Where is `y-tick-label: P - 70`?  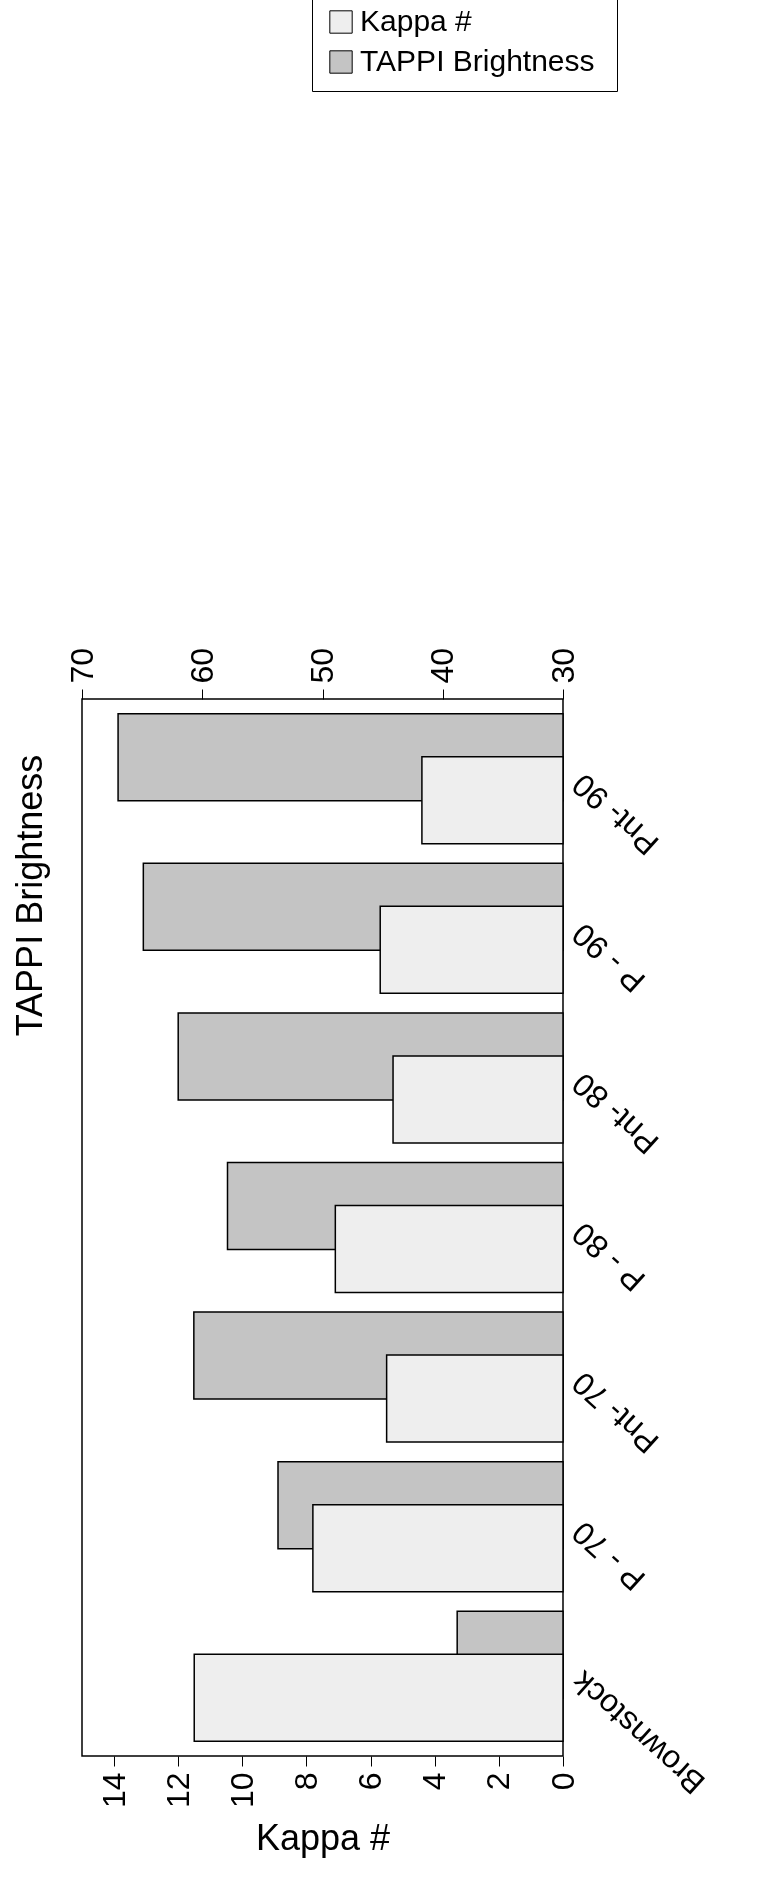 y-tick-label: P - 70 is located at coordinates (608, 1556).